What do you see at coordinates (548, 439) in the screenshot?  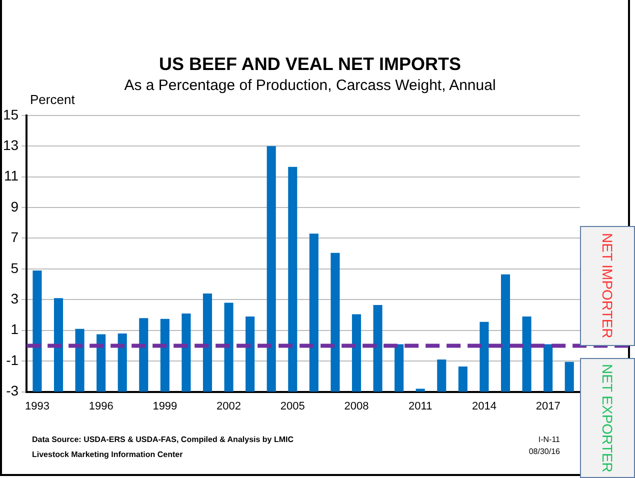 I see `text: I-N-11` at bounding box center [548, 439].